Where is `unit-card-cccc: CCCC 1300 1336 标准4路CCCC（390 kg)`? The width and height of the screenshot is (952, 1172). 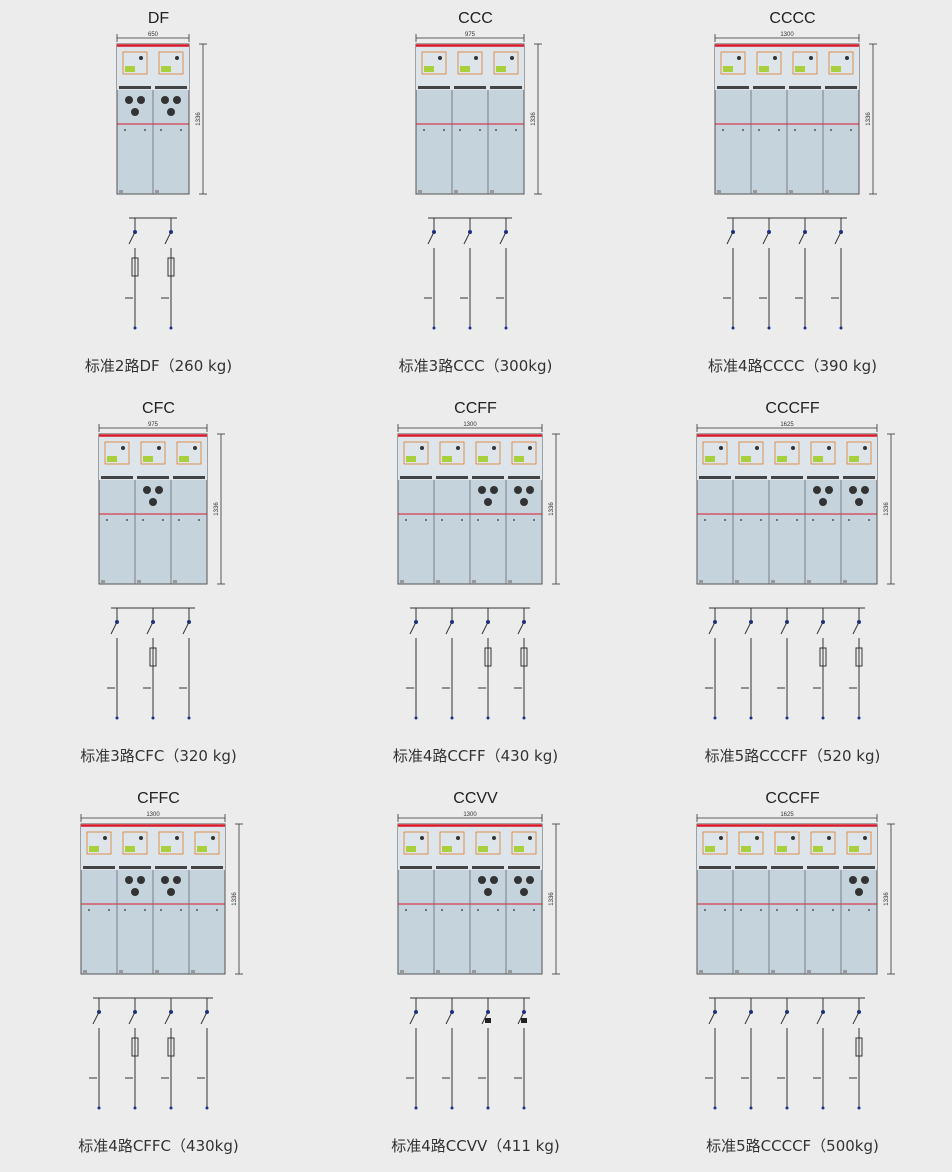 unit-card-cccc: CCCC 1300 1336 标准4路CCCC（390 kg) is located at coordinates (792, 195).